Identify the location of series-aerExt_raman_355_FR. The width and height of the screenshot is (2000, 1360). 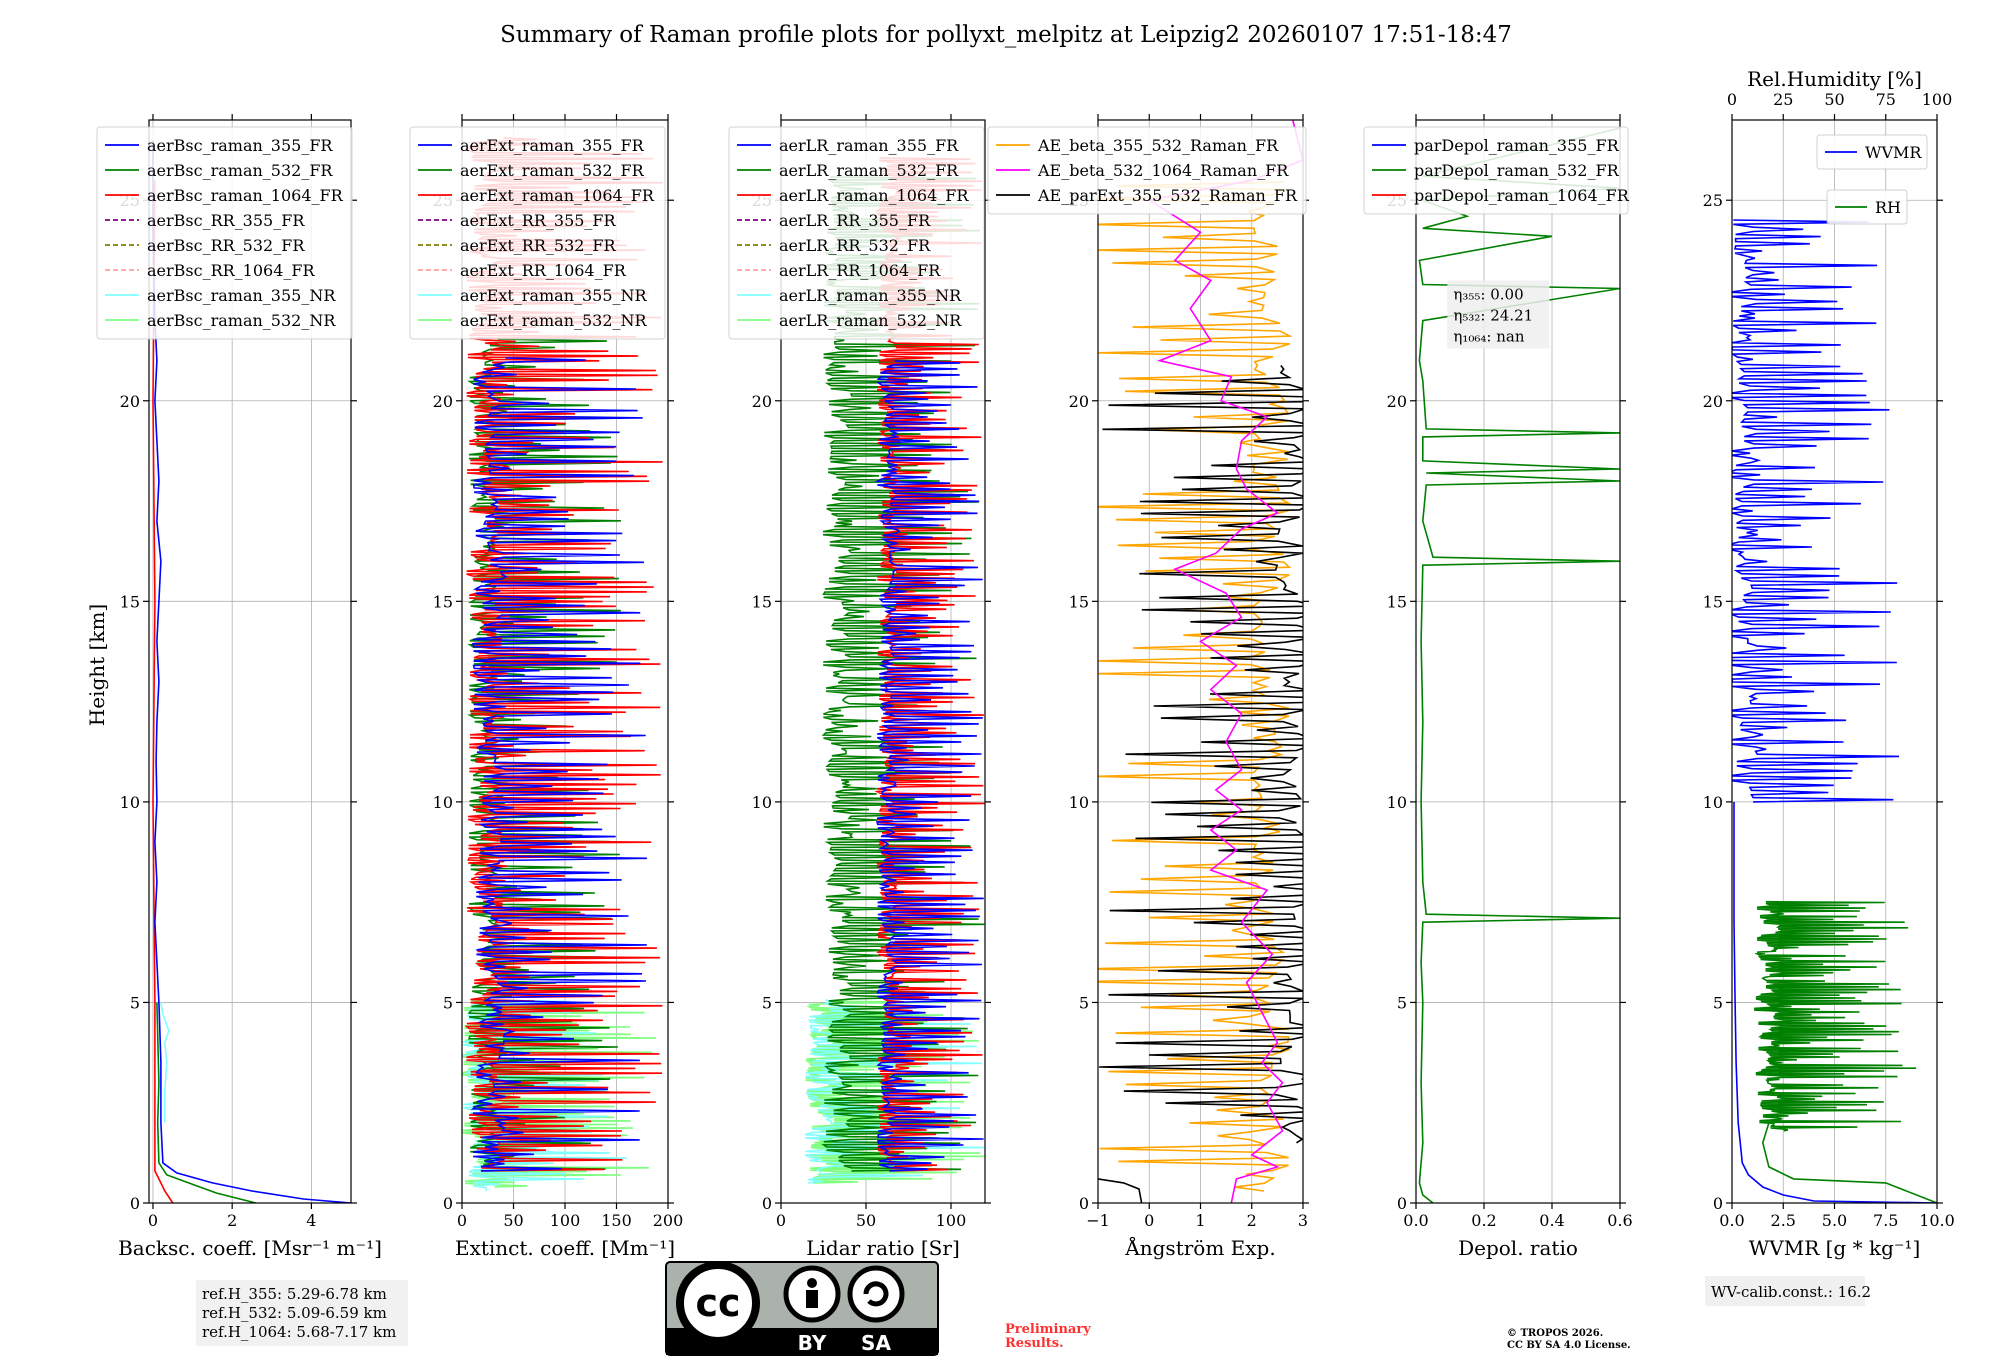
(558, 764).